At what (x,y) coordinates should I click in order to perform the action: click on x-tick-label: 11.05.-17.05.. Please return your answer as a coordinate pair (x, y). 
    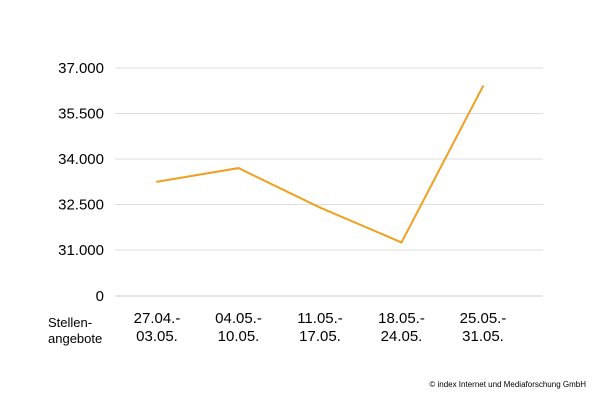
    Looking at the image, I should click on (320, 327).